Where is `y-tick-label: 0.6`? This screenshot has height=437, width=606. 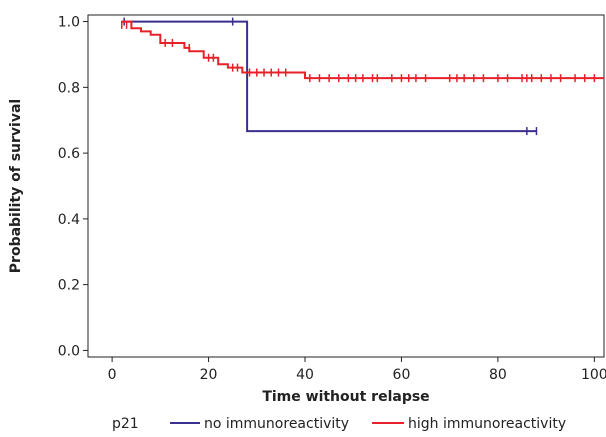
y-tick-label: 0.6 is located at coordinates (69, 154).